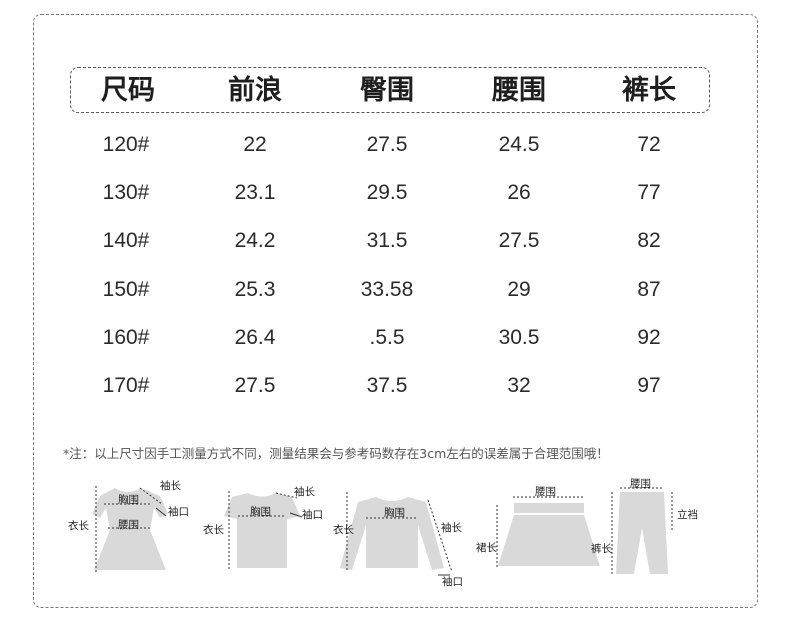  What do you see at coordinates (601, 549) in the screenshot?
I see `pants-length-label: 裤长` at bounding box center [601, 549].